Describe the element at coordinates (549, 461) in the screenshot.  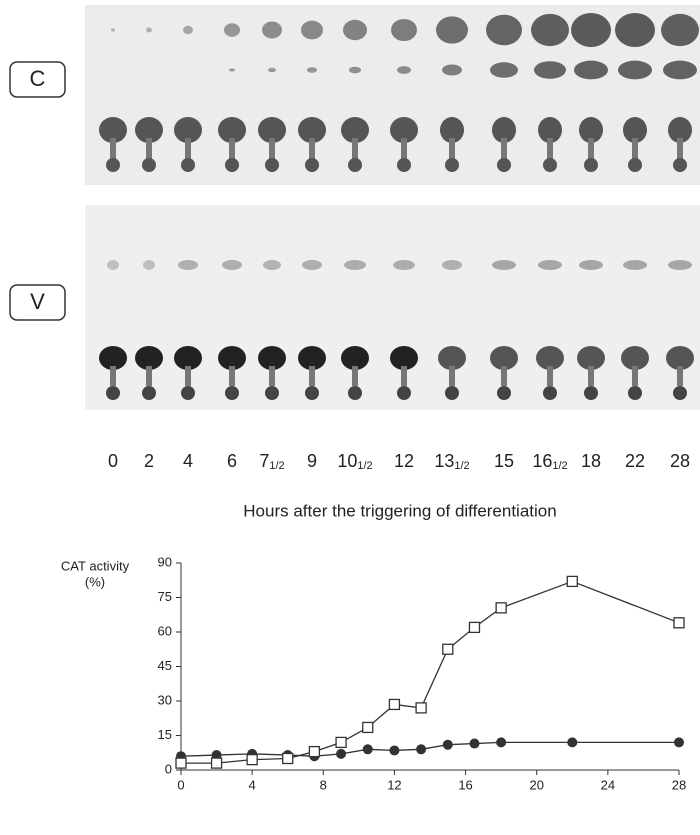
I see `lane-label: 161/2` at that location.